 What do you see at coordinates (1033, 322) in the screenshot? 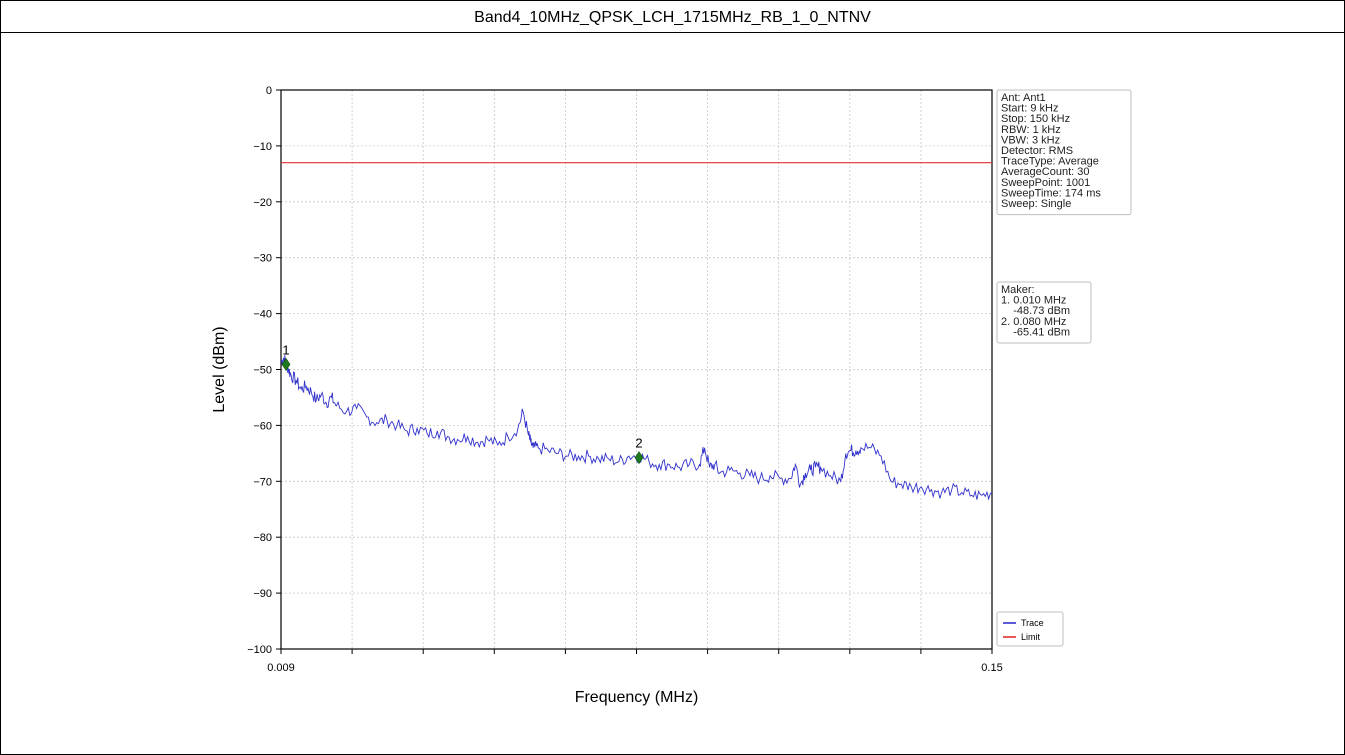
I see `marker-box-line: 2. 0.080 MHz` at bounding box center [1033, 322].